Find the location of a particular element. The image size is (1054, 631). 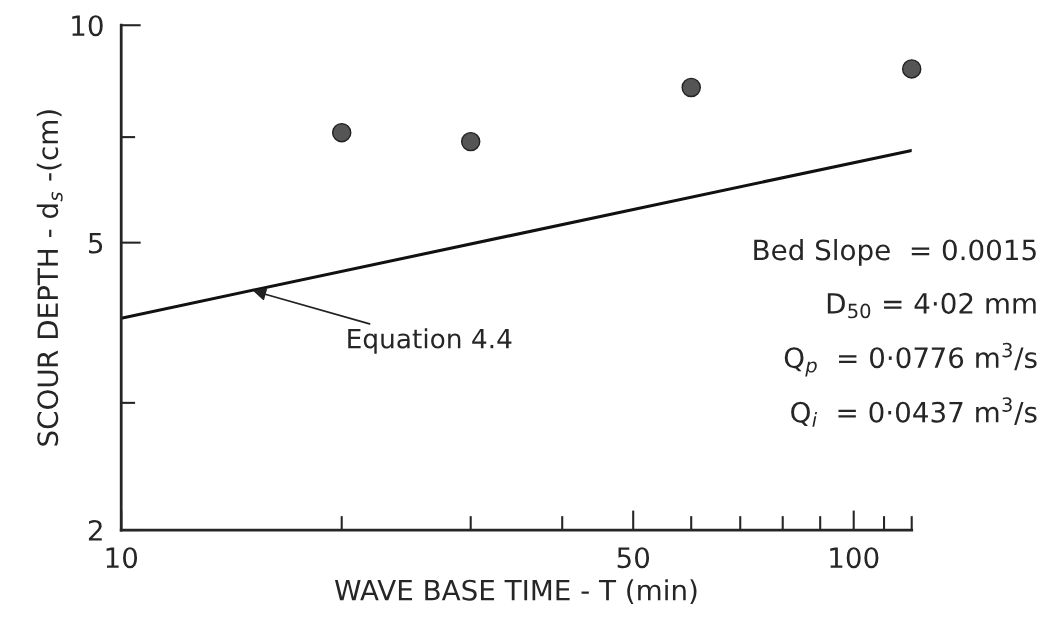

annotation: Q$_{i}$ = 0·0437 m$^{3}$/s is located at coordinates (914, 412).